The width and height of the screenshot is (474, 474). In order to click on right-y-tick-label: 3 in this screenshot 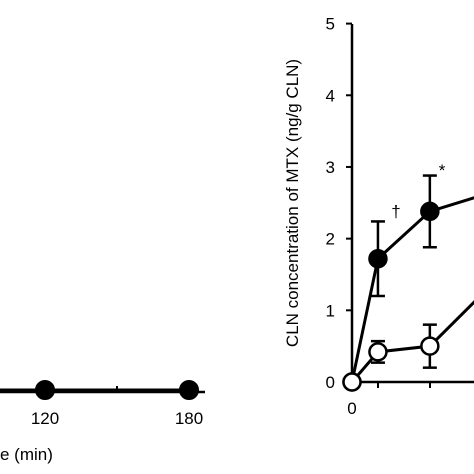, I will do `click(330, 167)`.